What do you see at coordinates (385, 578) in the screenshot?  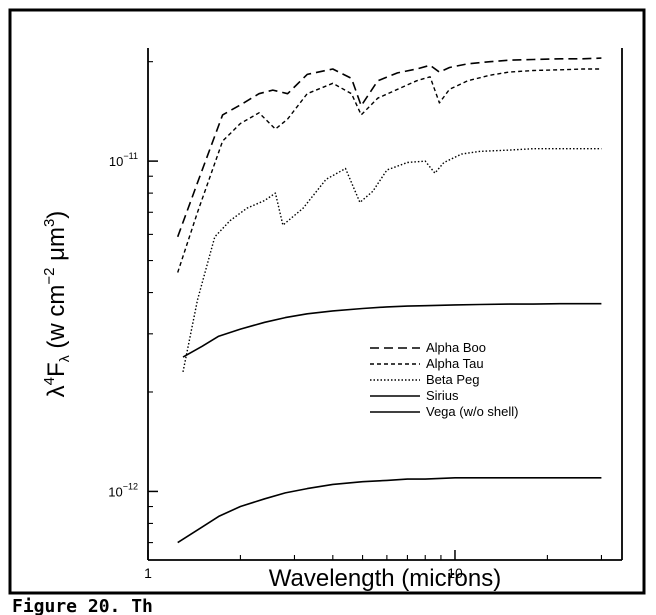 I see `x-axis-title: Wavelength (microns)` at bounding box center [385, 578].